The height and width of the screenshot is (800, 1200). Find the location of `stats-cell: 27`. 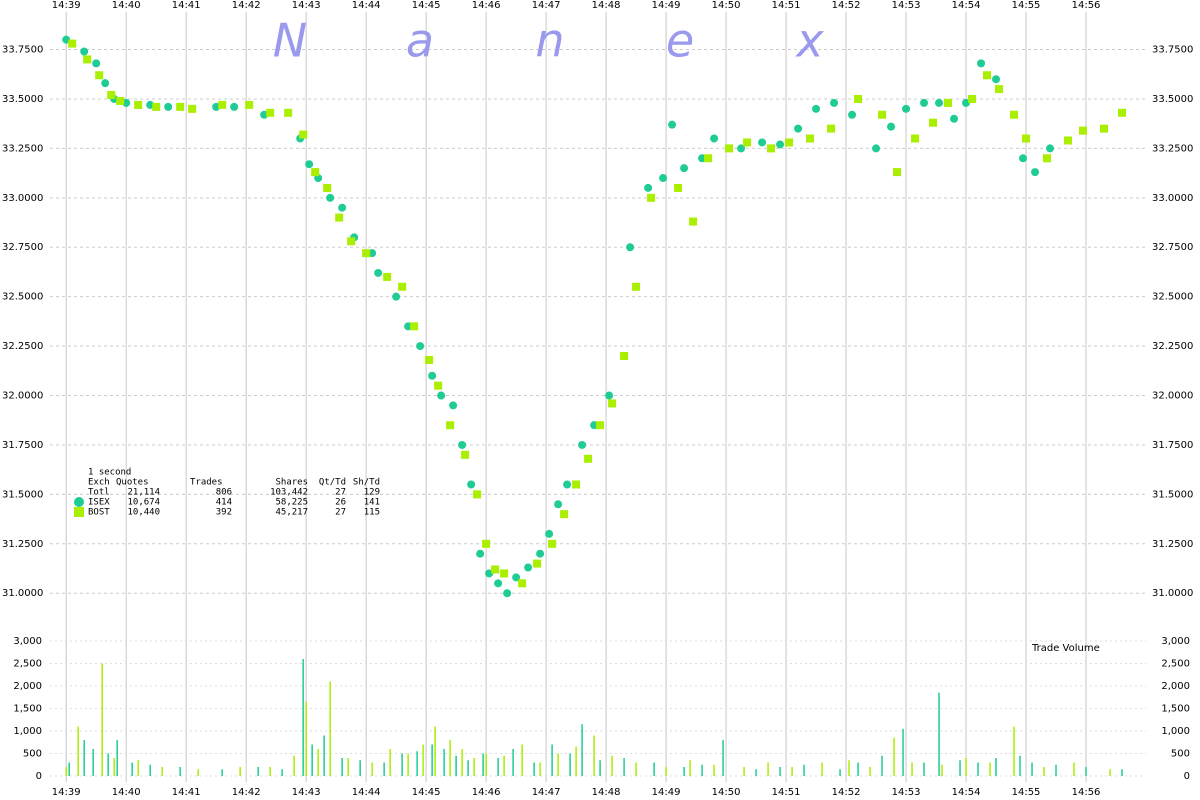

stats-cell: 27 is located at coordinates (340, 493).